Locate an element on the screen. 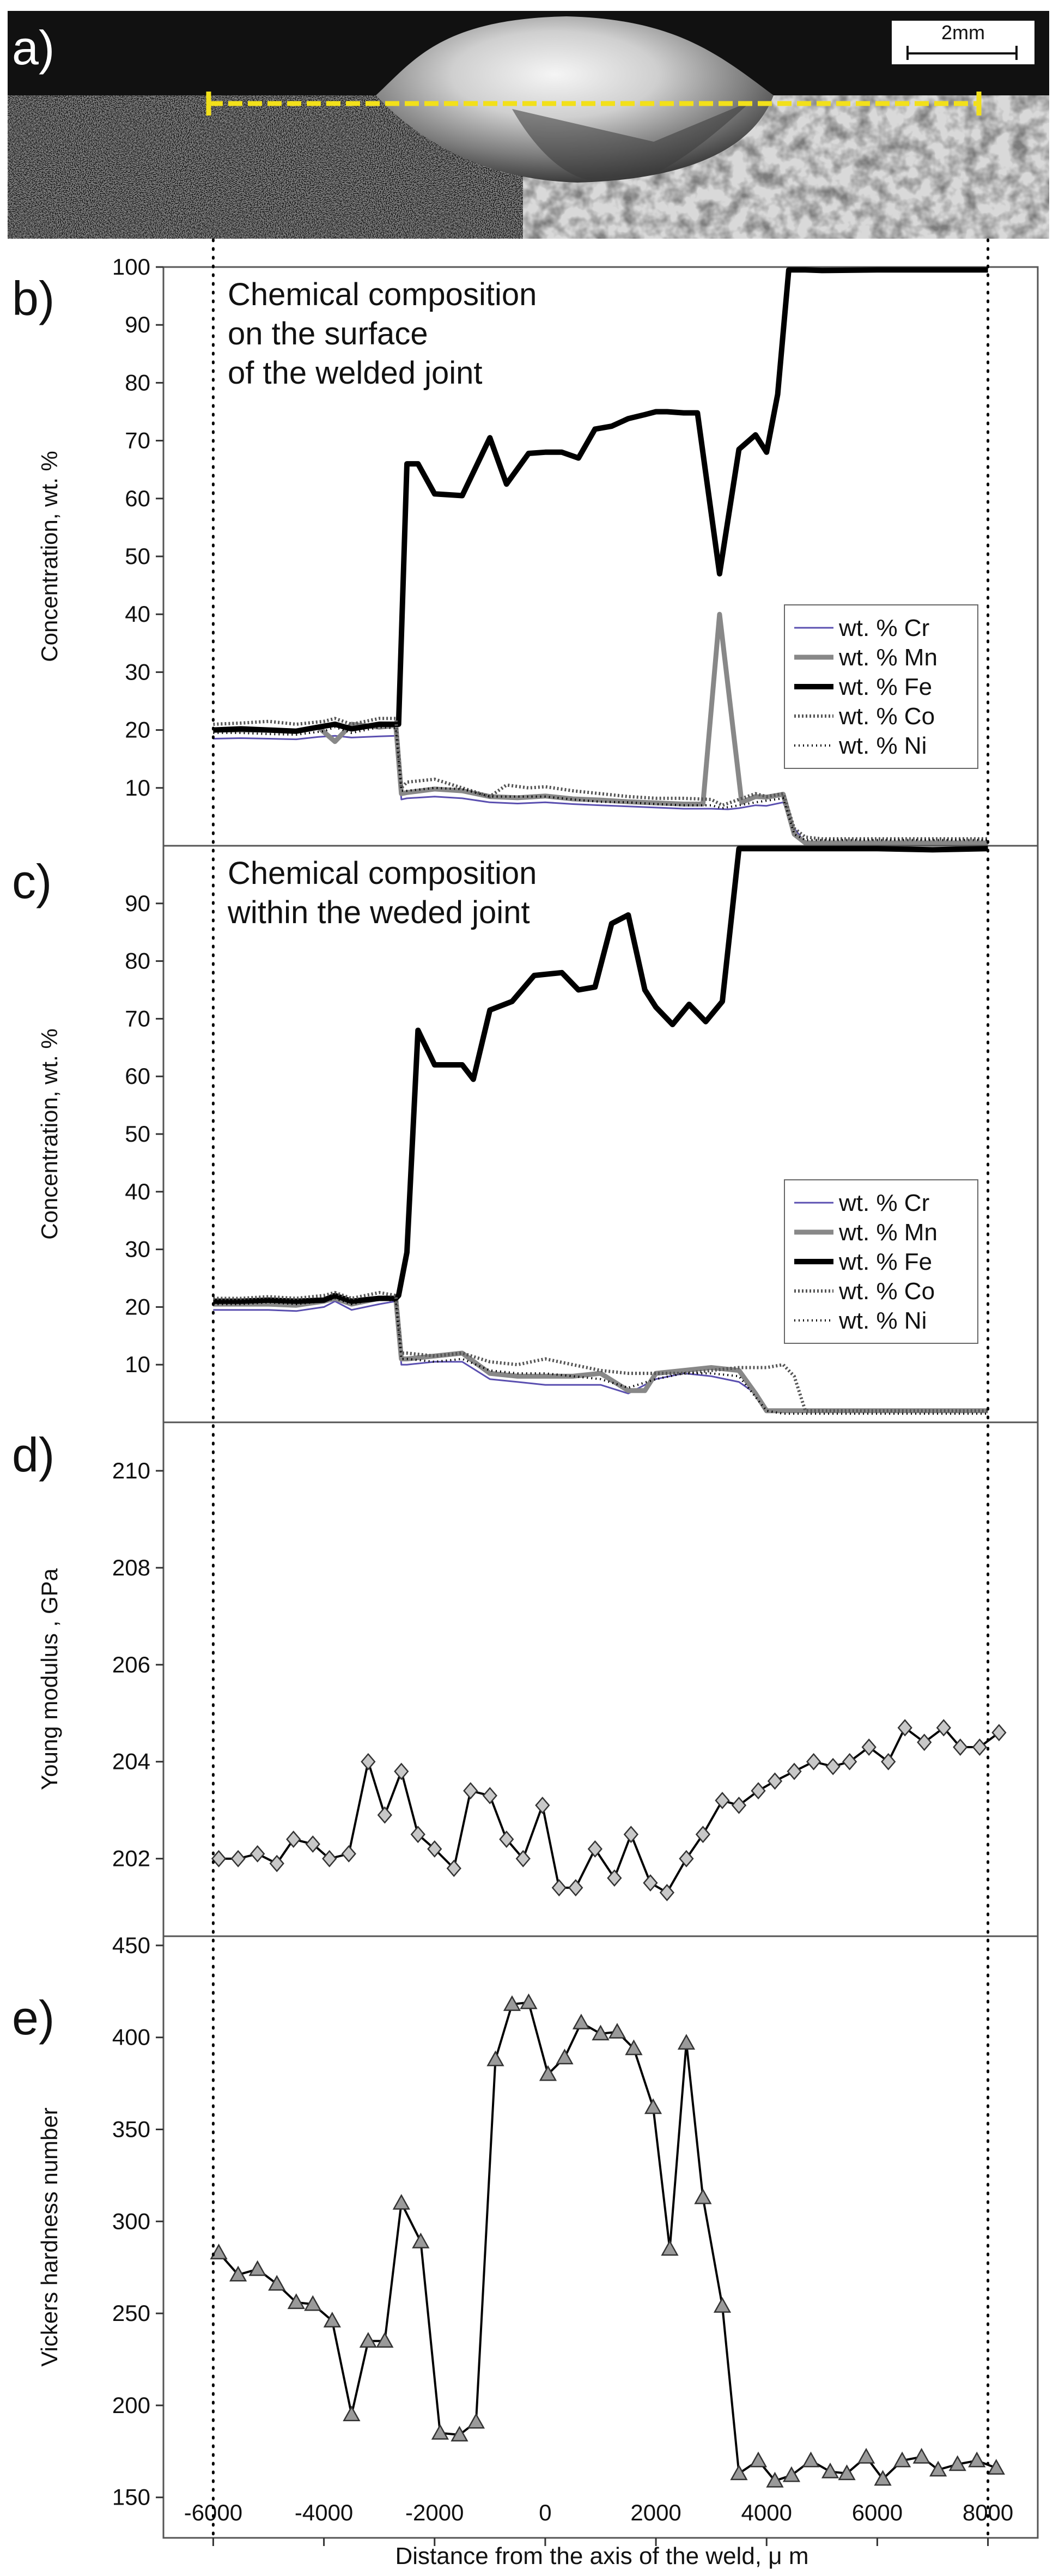 Image resolution: width=1053 pixels, height=2576 pixels. series-line-wt-co is located at coordinates (600, 779).